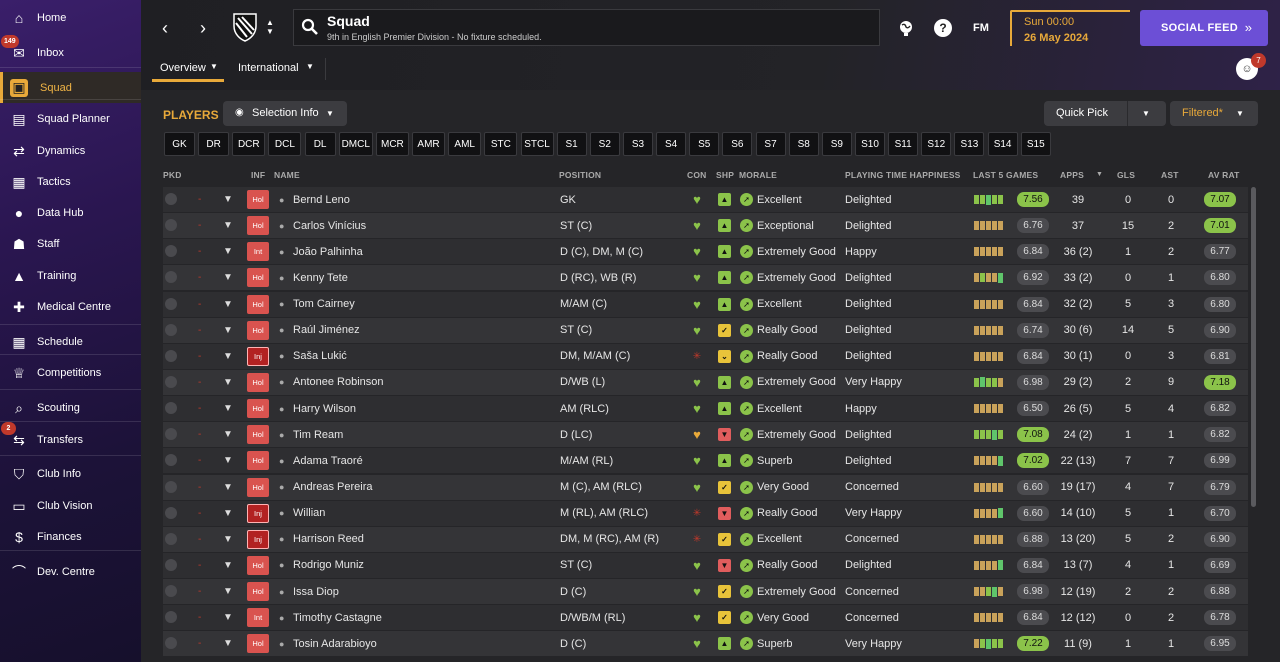  What do you see at coordinates (704, 144) in the screenshot?
I see `position-filter-s5: S5` at bounding box center [704, 144].